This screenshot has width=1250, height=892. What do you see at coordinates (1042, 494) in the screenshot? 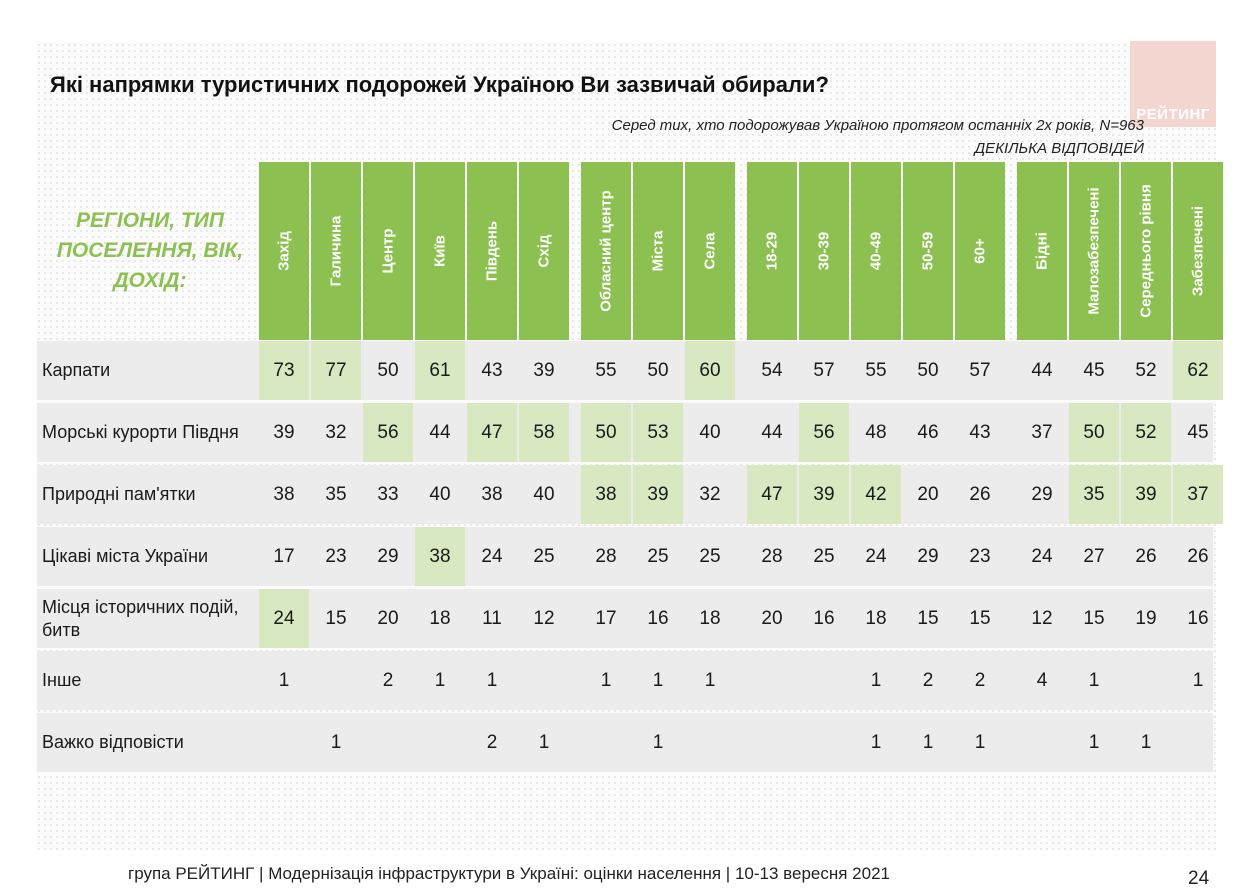
I see `table-cell: 29` at bounding box center [1042, 494].